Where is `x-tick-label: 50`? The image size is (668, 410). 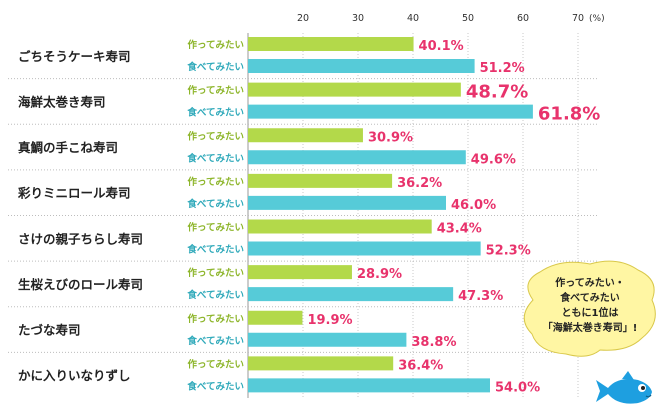 x-tick-label: 50 is located at coordinates (468, 18).